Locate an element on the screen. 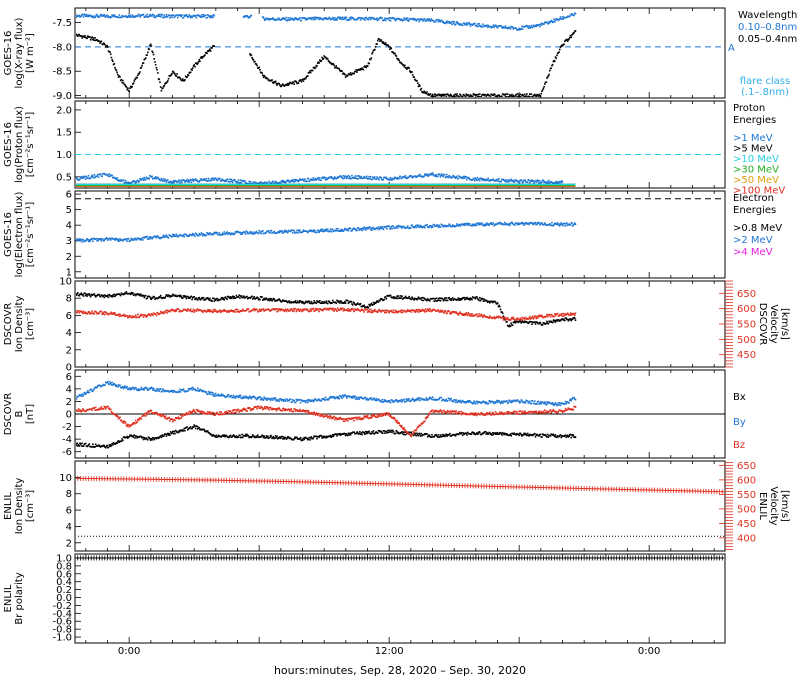  y-axis-label: B is located at coordinates (19, 413).